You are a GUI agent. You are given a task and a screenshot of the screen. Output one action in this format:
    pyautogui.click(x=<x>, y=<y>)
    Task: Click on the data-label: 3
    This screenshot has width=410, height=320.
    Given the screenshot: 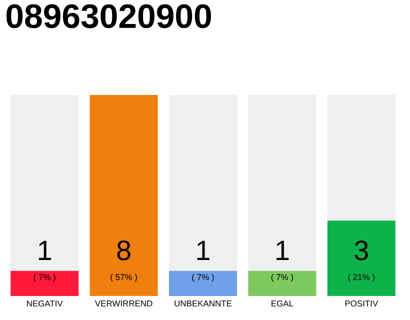 What is the action you would take?
    pyautogui.click(x=361, y=250)
    